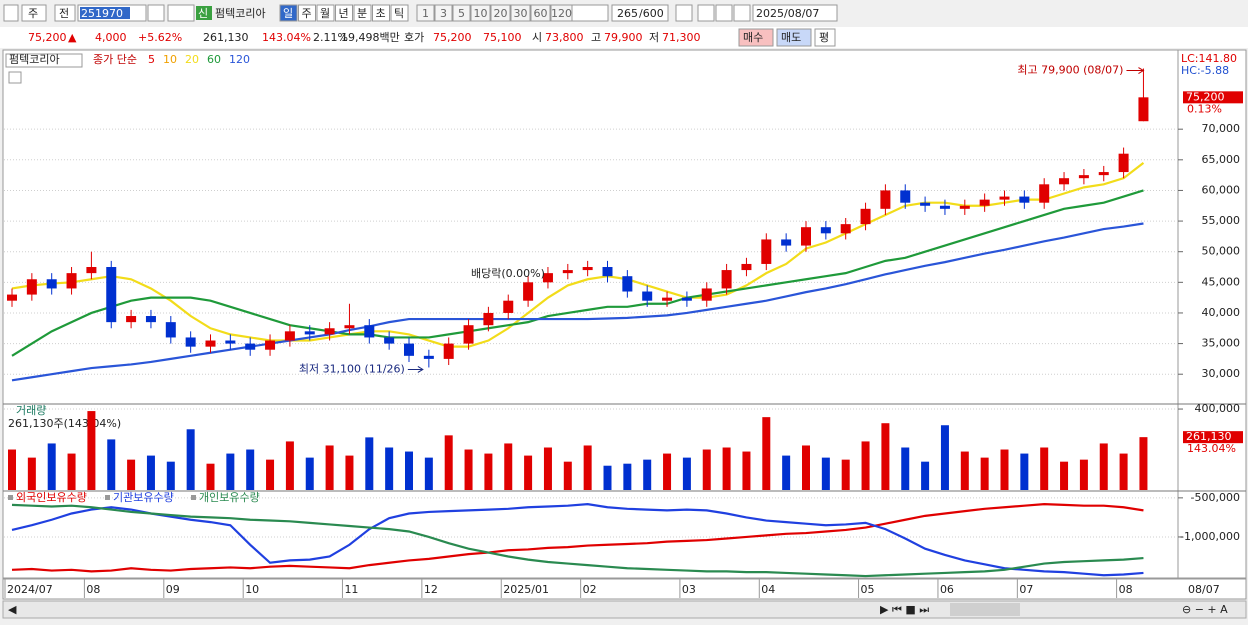  I want to click on y-tick-label: 45,000, so click(1221, 281).